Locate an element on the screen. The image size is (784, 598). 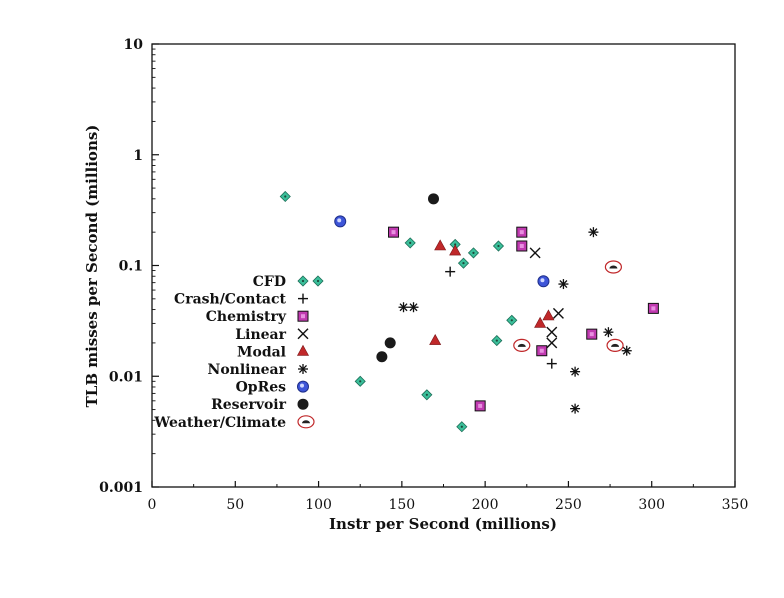
x-tick-label: 50 is located at coordinates (235, 505).